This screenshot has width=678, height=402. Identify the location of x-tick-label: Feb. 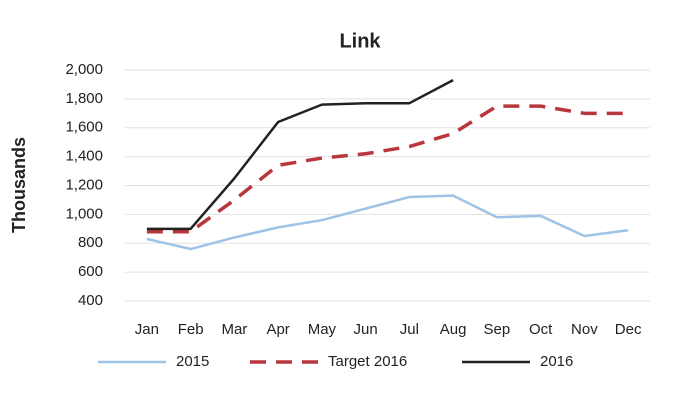
(191, 329).